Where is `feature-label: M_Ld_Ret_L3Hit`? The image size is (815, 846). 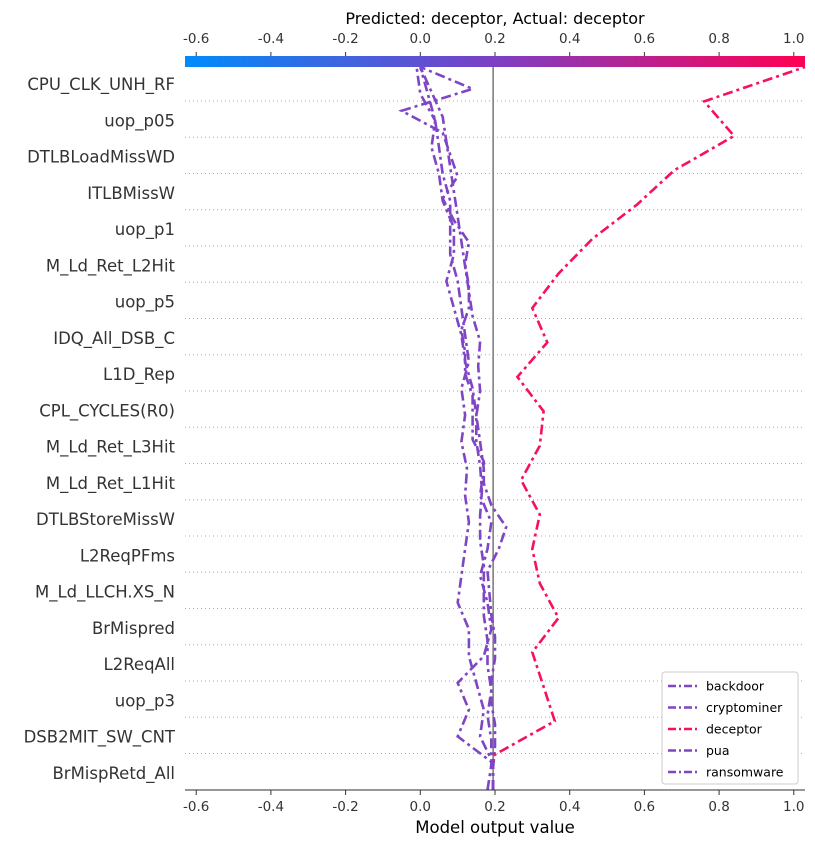
feature-label: M_Ld_Ret_L3Hit is located at coordinates (111, 448).